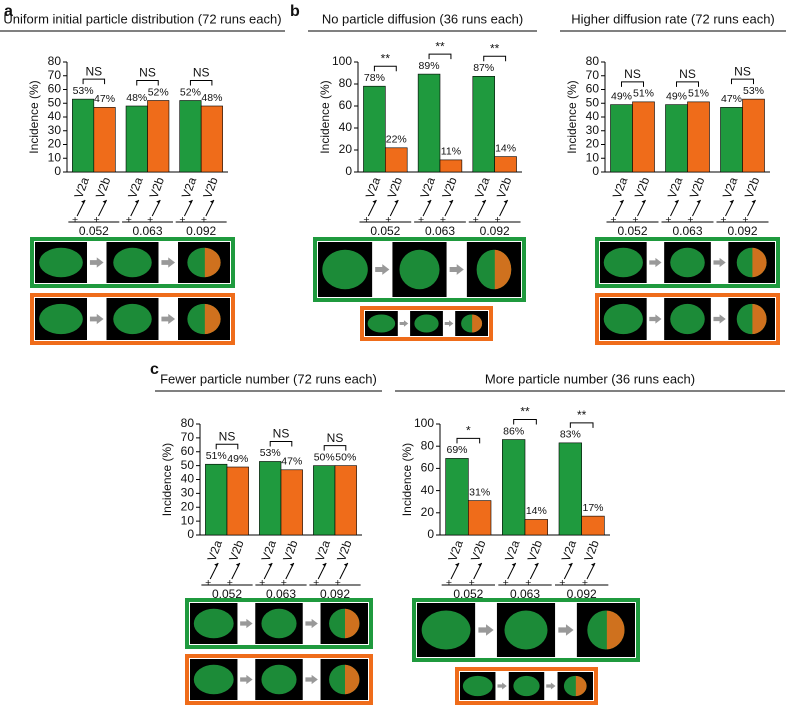 The width and height of the screenshot is (788, 706). What do you see at coordinates (188, 506) in the screenshot?
I see `y-tick-label: 20` at bounding box center [188, 506].